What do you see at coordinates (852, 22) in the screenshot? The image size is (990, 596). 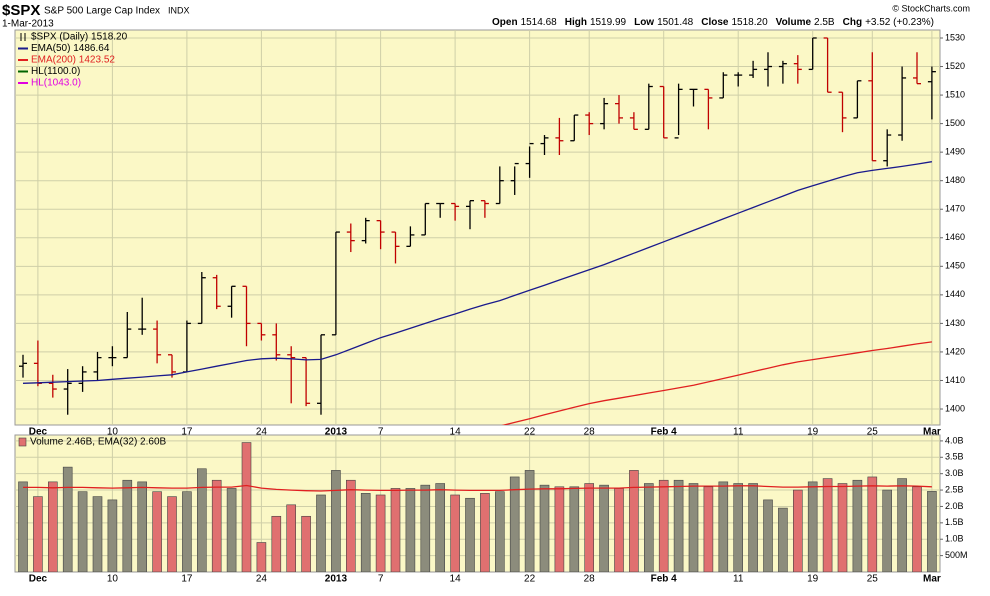 I see `quote-label: Chg` at bounding box center [852, 22].